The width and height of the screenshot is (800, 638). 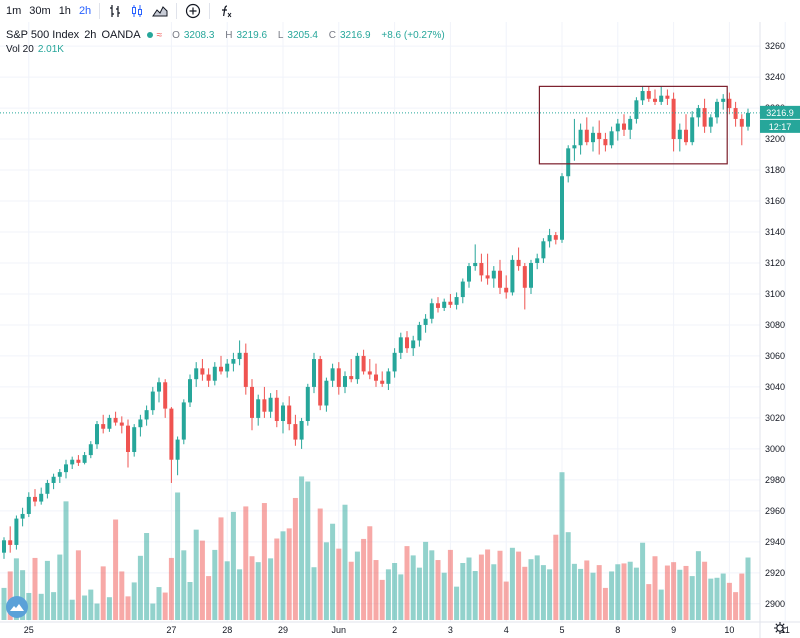 I want to click on symbol-exchange: OANDA, so click(x=121, y=35).